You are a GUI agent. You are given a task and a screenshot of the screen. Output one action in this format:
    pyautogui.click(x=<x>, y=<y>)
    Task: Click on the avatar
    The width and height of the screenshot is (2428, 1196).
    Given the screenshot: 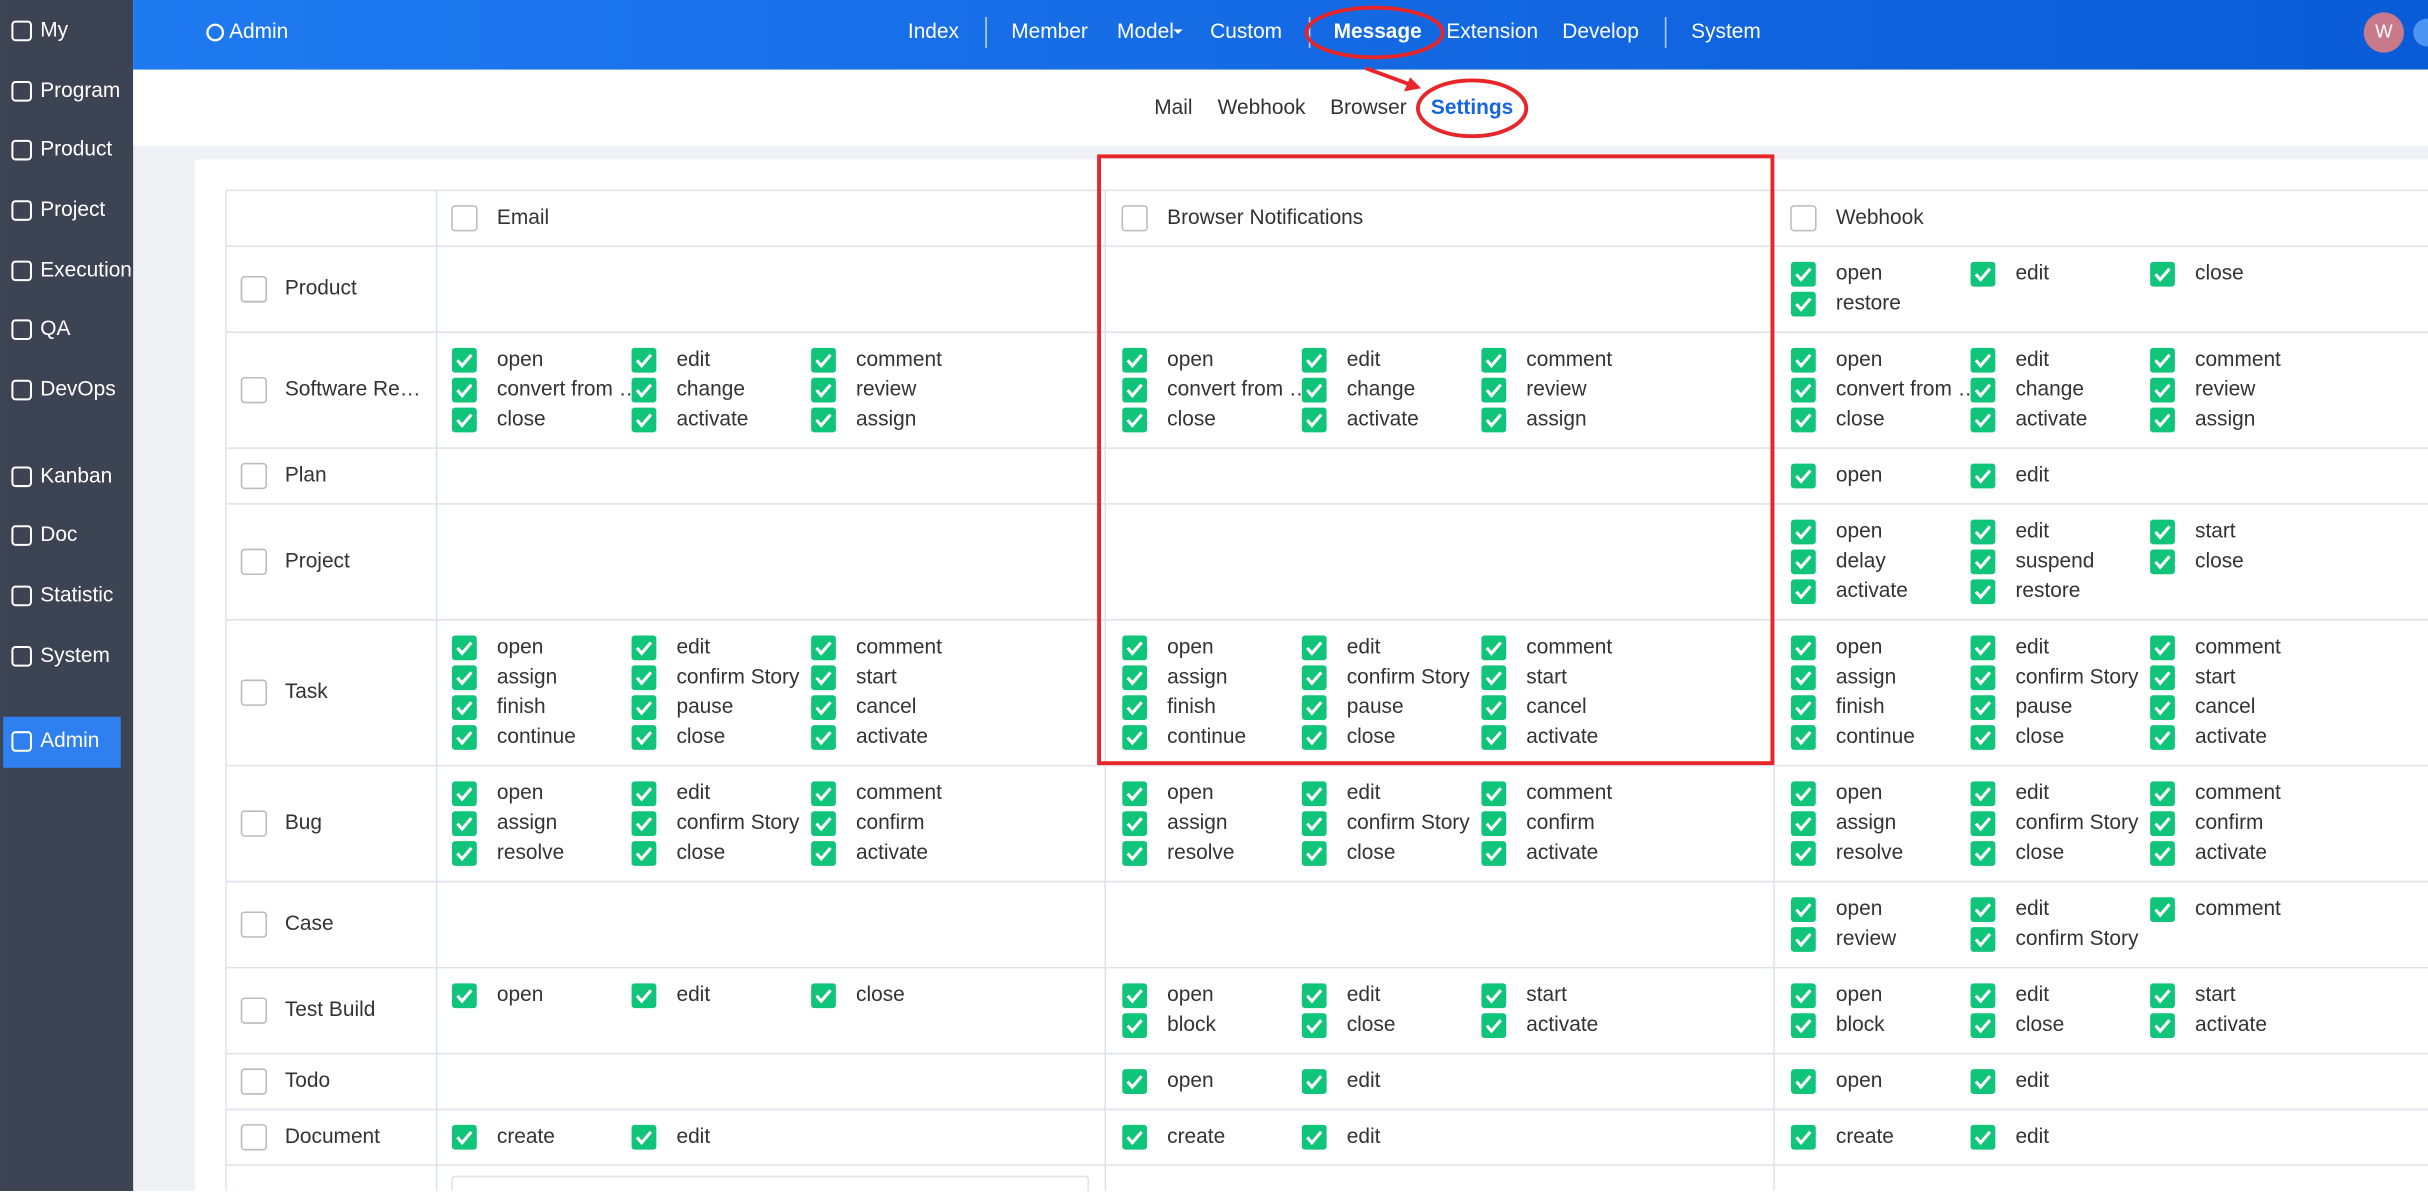 What is the action you would take?
    pyautogui.click(x=2383, y=32)
    